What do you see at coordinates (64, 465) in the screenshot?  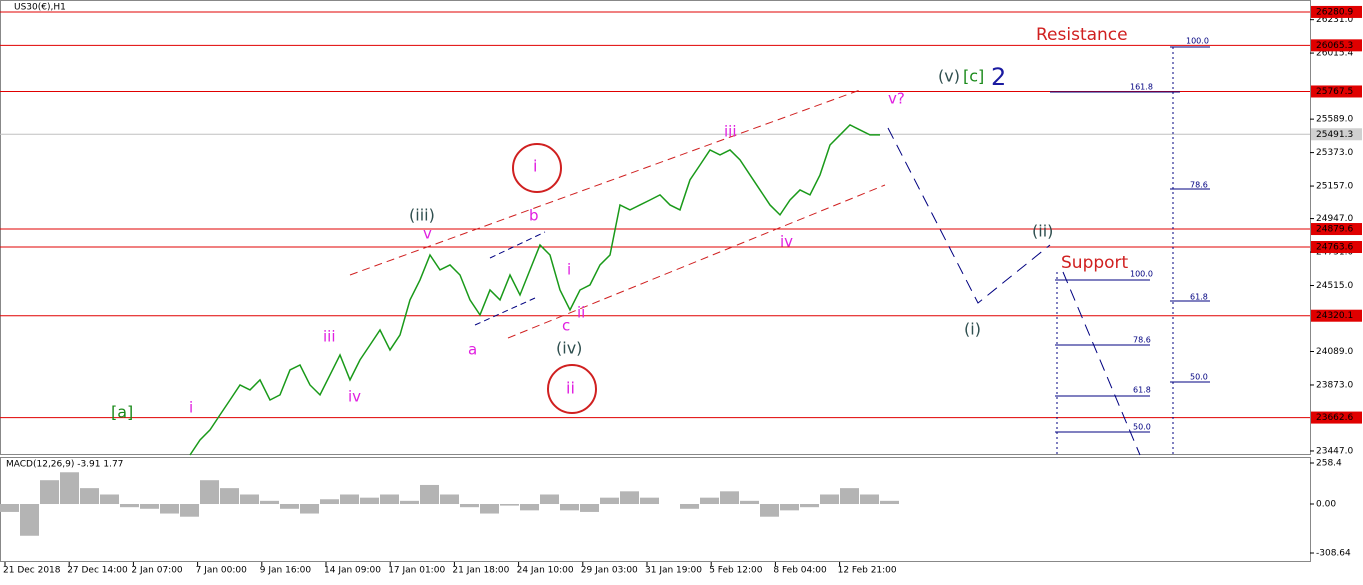 I see `macd-label: MACD(12,26,9) -3.91 1.77` at bounding box center [64, 465].